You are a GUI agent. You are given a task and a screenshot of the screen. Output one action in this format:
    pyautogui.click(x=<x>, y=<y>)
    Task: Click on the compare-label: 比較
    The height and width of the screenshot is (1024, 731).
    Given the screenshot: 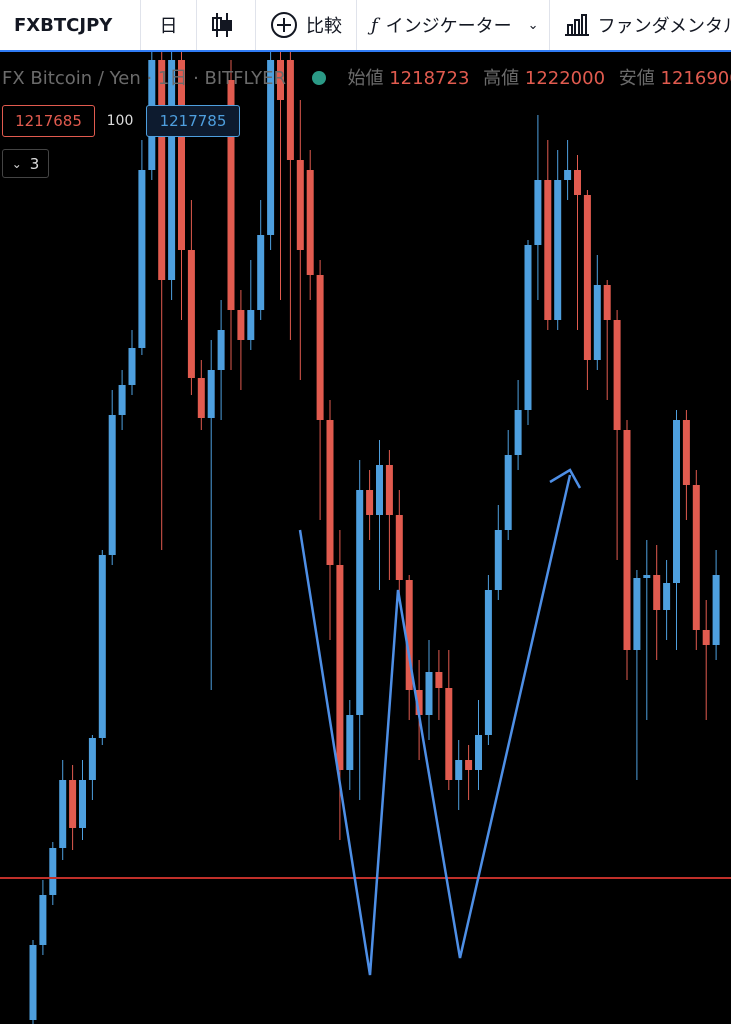 What is the action you would take?
    pyautogui.click(x=324, y=26)
    